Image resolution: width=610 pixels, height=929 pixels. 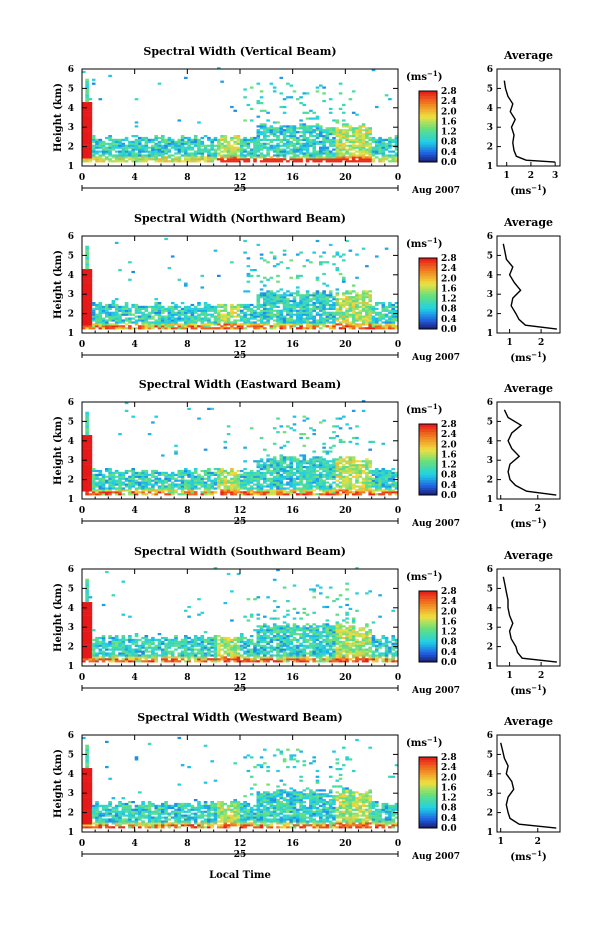 What do you see at coordinates (71, 237) in the screenshot?
I see `y-tick-label: 6` at bounding box center [71, 237].